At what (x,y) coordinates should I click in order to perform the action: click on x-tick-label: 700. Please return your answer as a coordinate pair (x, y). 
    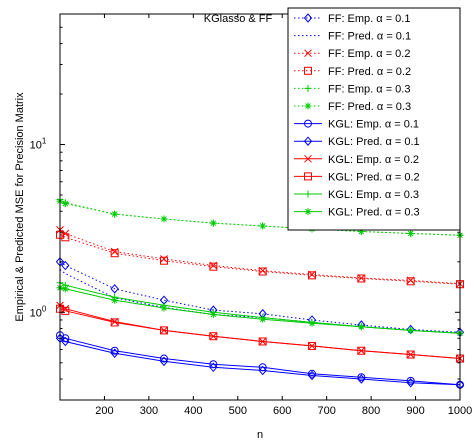
    Looking at the image, I should click on (326, 411).